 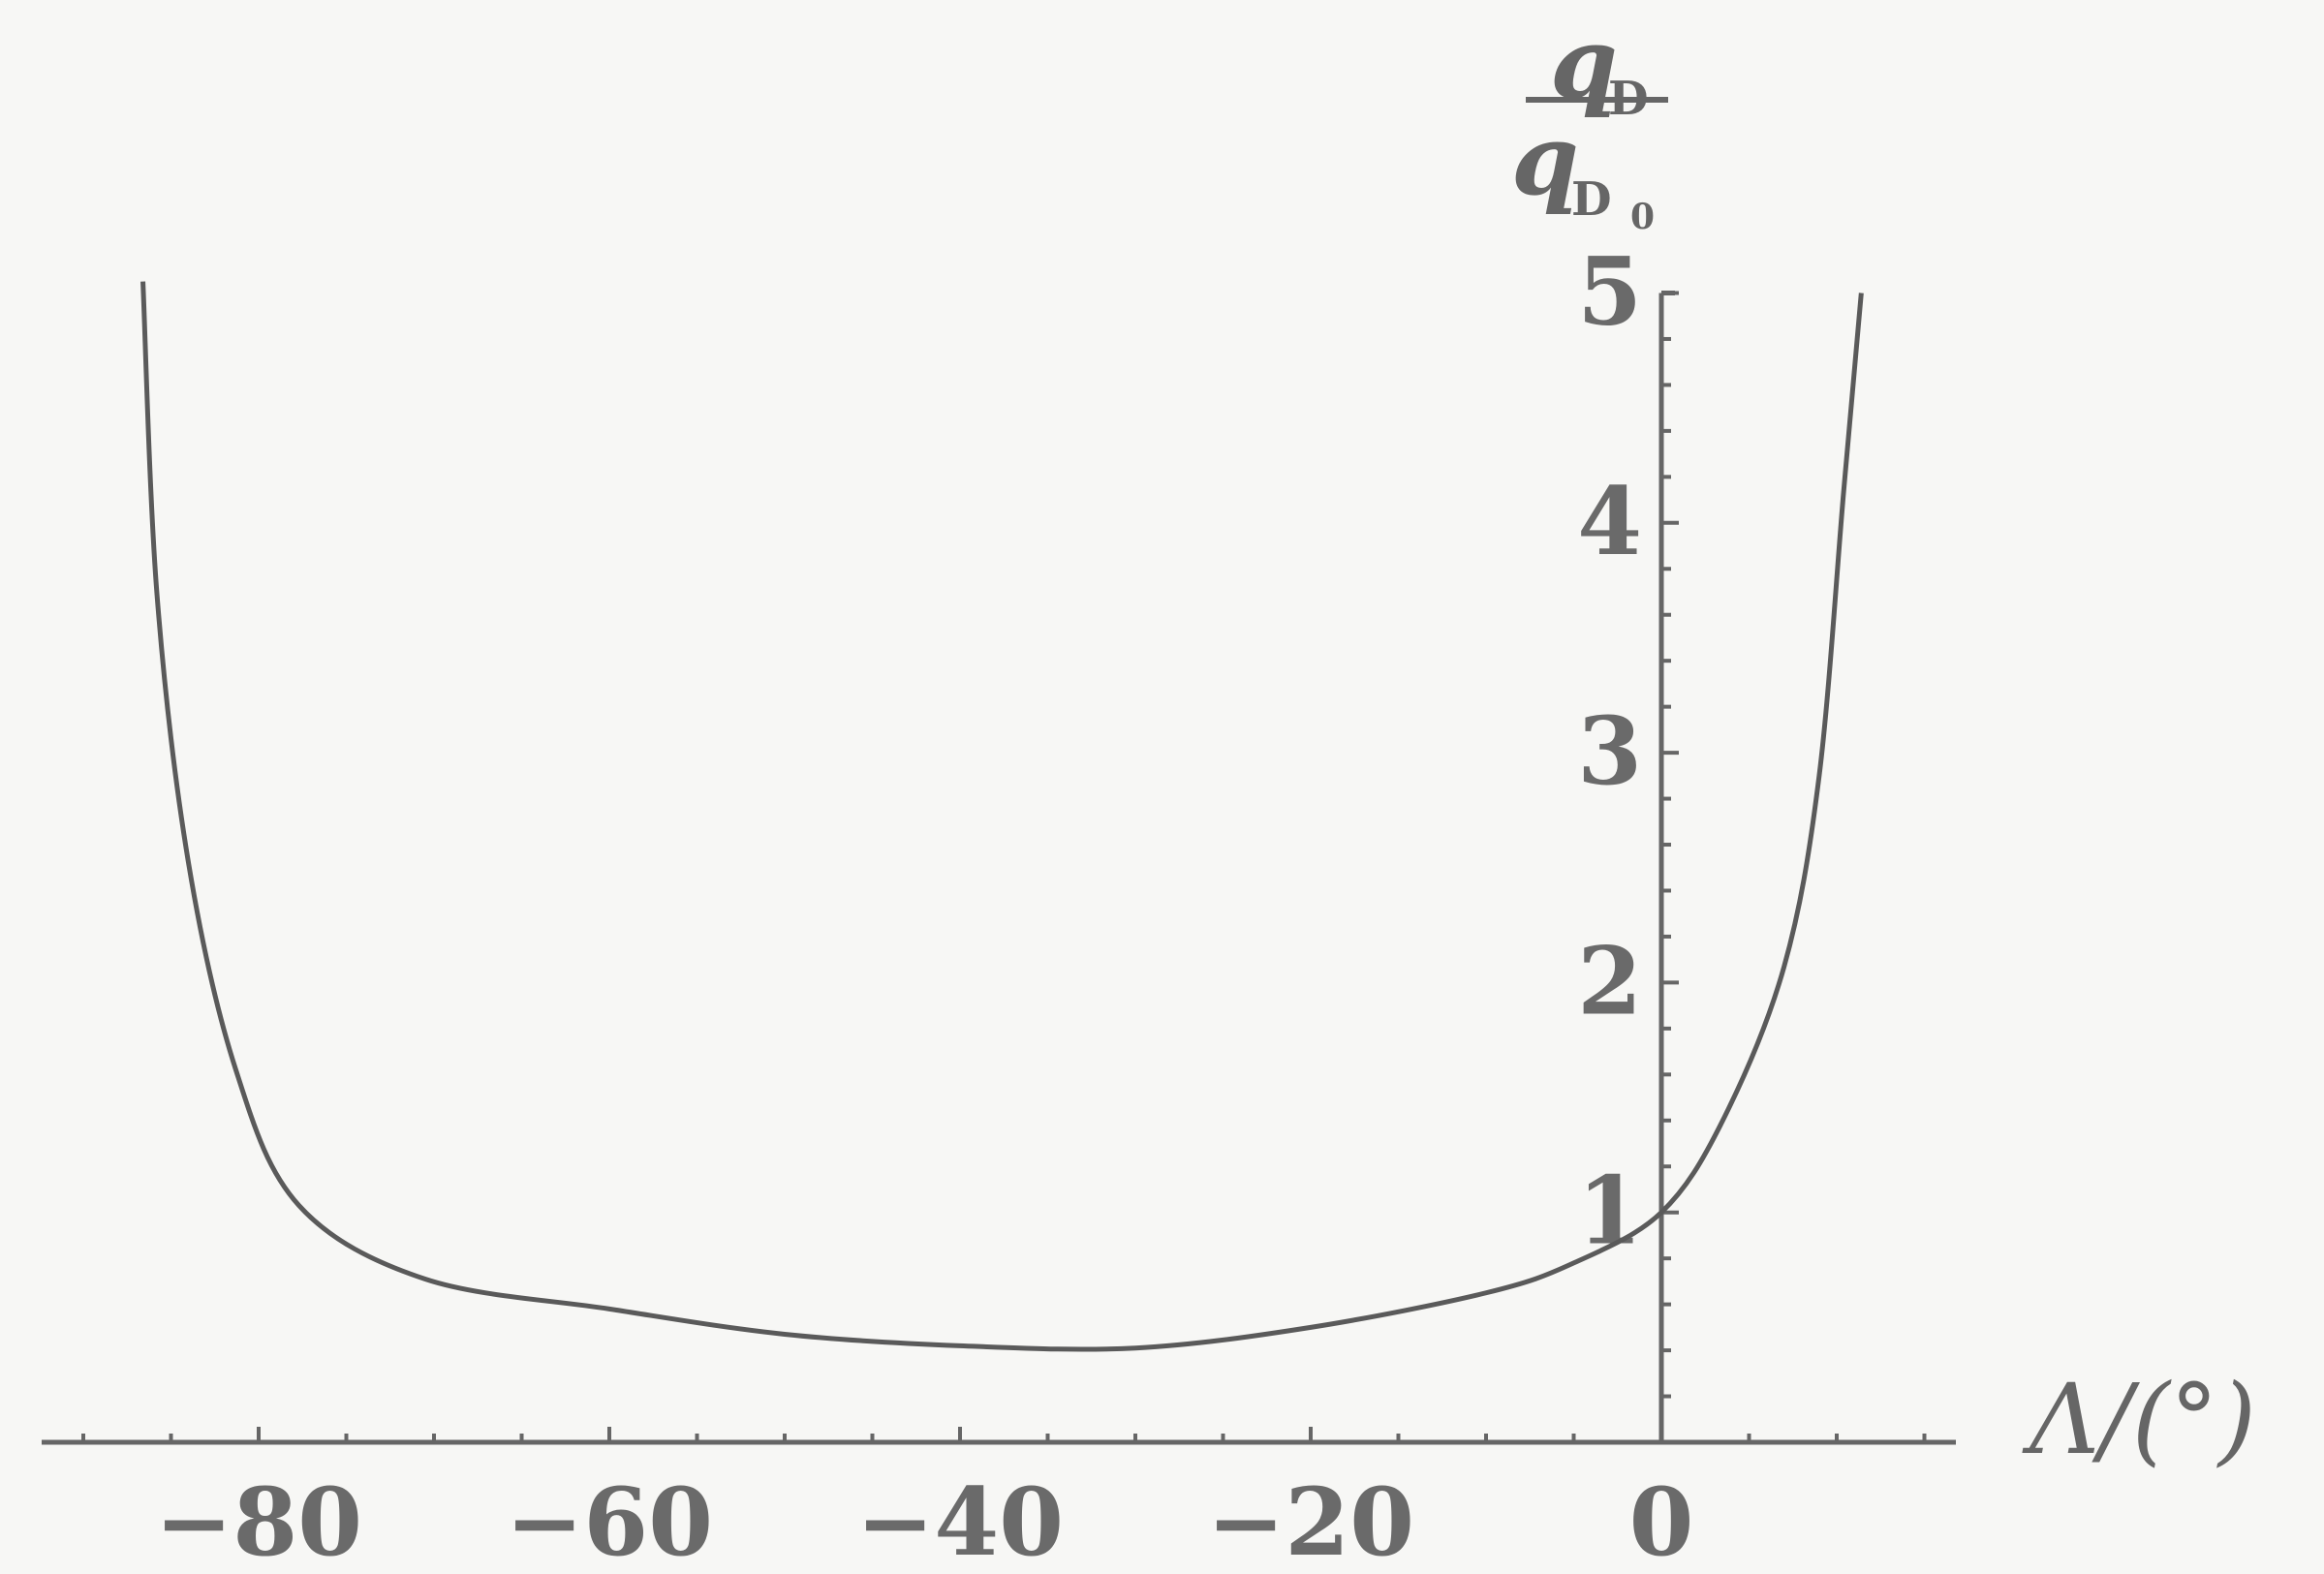 What do you see at coordinates (1661, 1521) in the screenshot?
I see `x-tick-label: 0` at bounding box center [1661, 1521].